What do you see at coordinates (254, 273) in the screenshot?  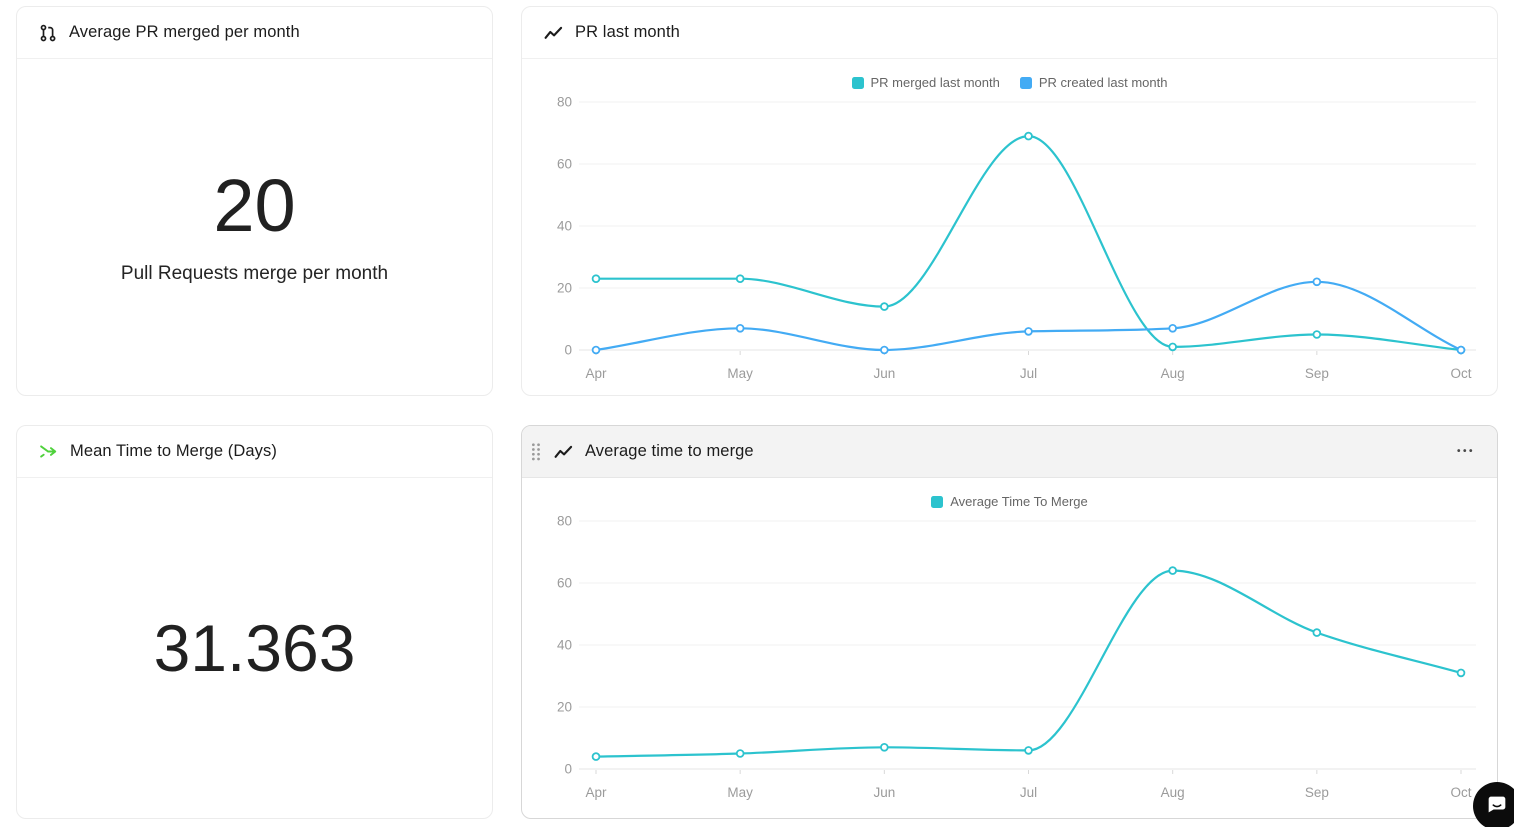 I see `stat-label: Pull Requests merge per month` at bounding box center [254, 273].